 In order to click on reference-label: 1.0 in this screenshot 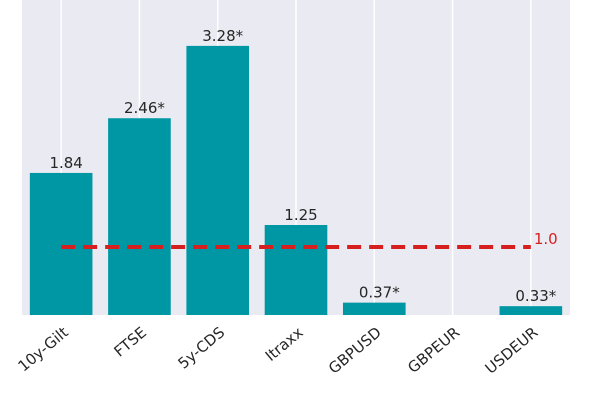, I will do `click(546, 239)`.